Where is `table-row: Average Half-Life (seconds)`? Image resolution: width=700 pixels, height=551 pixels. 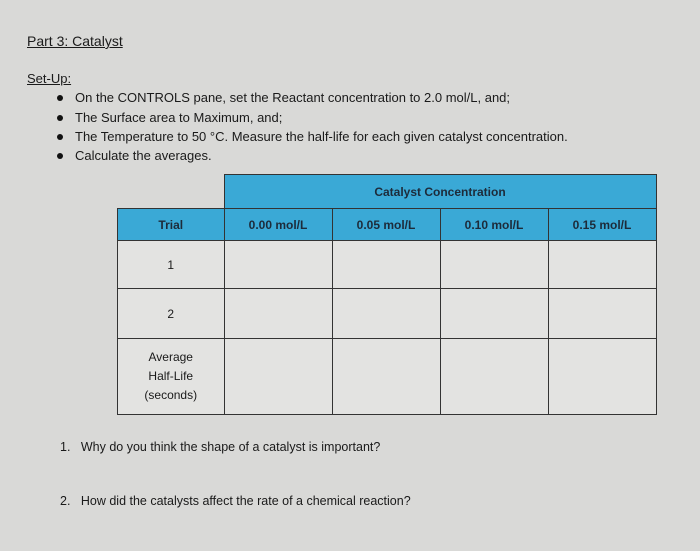
table-row: Average Half-Life (seconds) is located at coordinates (387, 376).